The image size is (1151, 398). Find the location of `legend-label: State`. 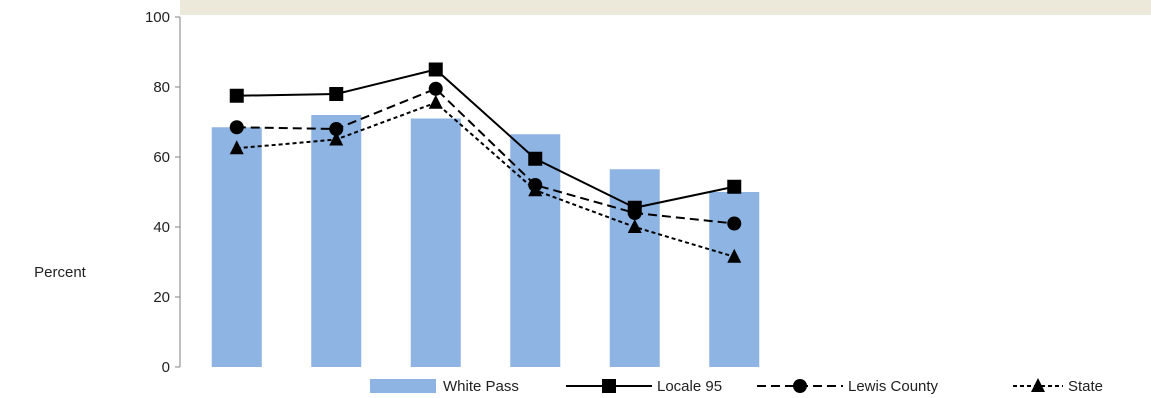

legend-label: State is located at coordinates (1085, 386).